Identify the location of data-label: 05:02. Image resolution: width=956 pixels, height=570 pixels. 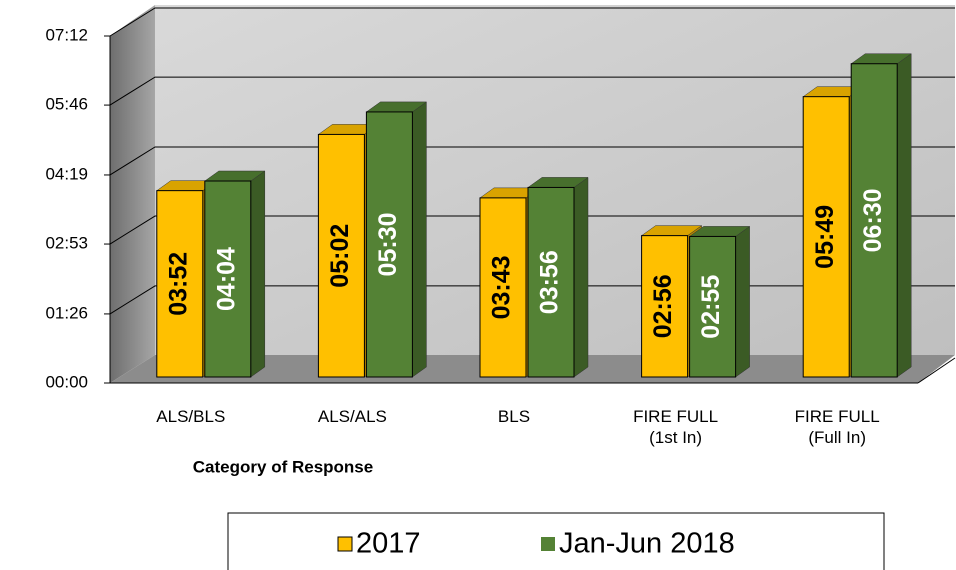
(340, 256).